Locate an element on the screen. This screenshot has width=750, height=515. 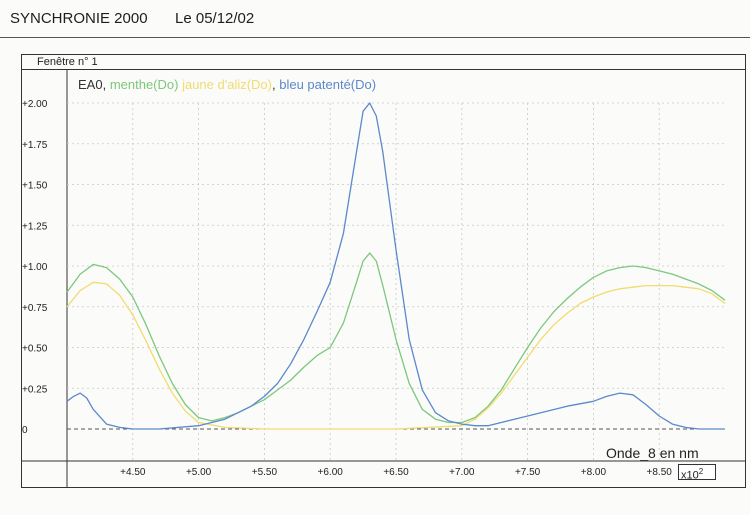
x-tick-label: +5.50 is located at coordinates (265, 472).